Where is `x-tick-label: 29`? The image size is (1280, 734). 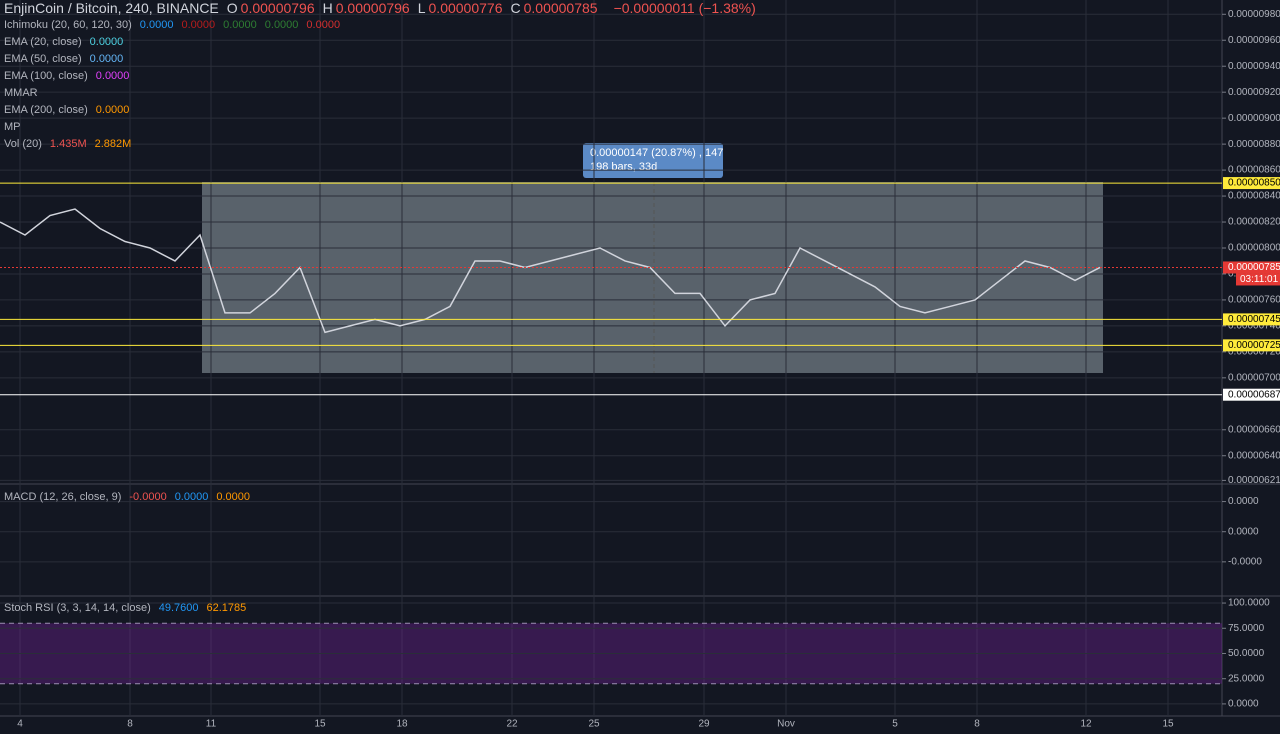 x-tick-label: 29 is located at coordinates (704, 724).